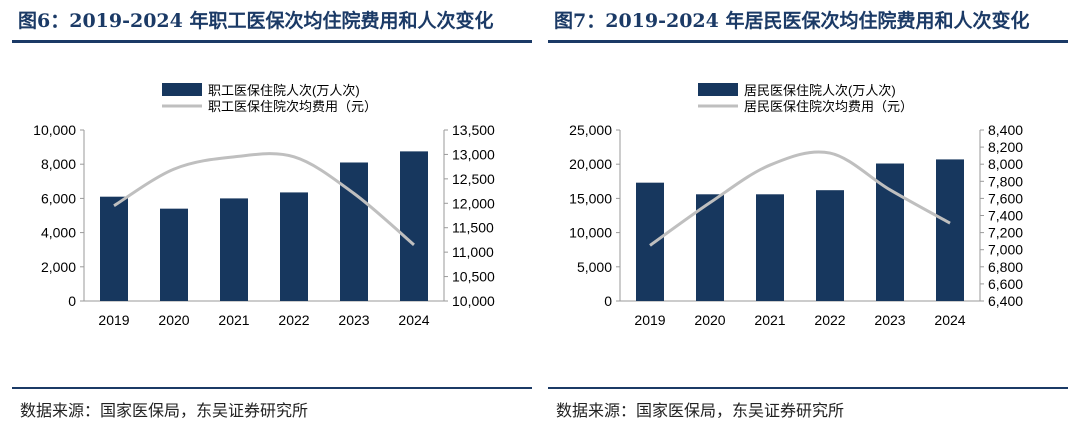 This screenshot has height=423, width=1080. Describe the element at coordinates (58, 233) in the screenshot. I see `y-left-tick-label: 4,000` at that location.